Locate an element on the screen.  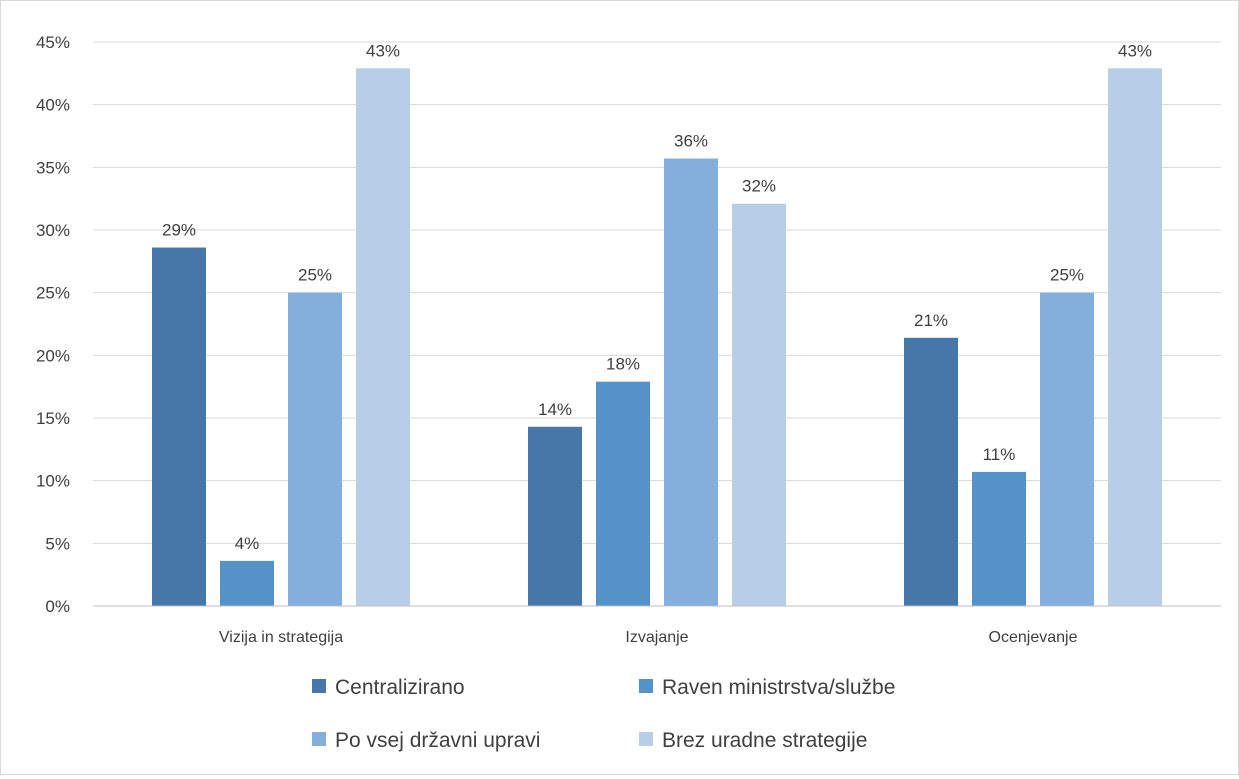
y-tick-label: 20% is located at coordinates (53, 355).